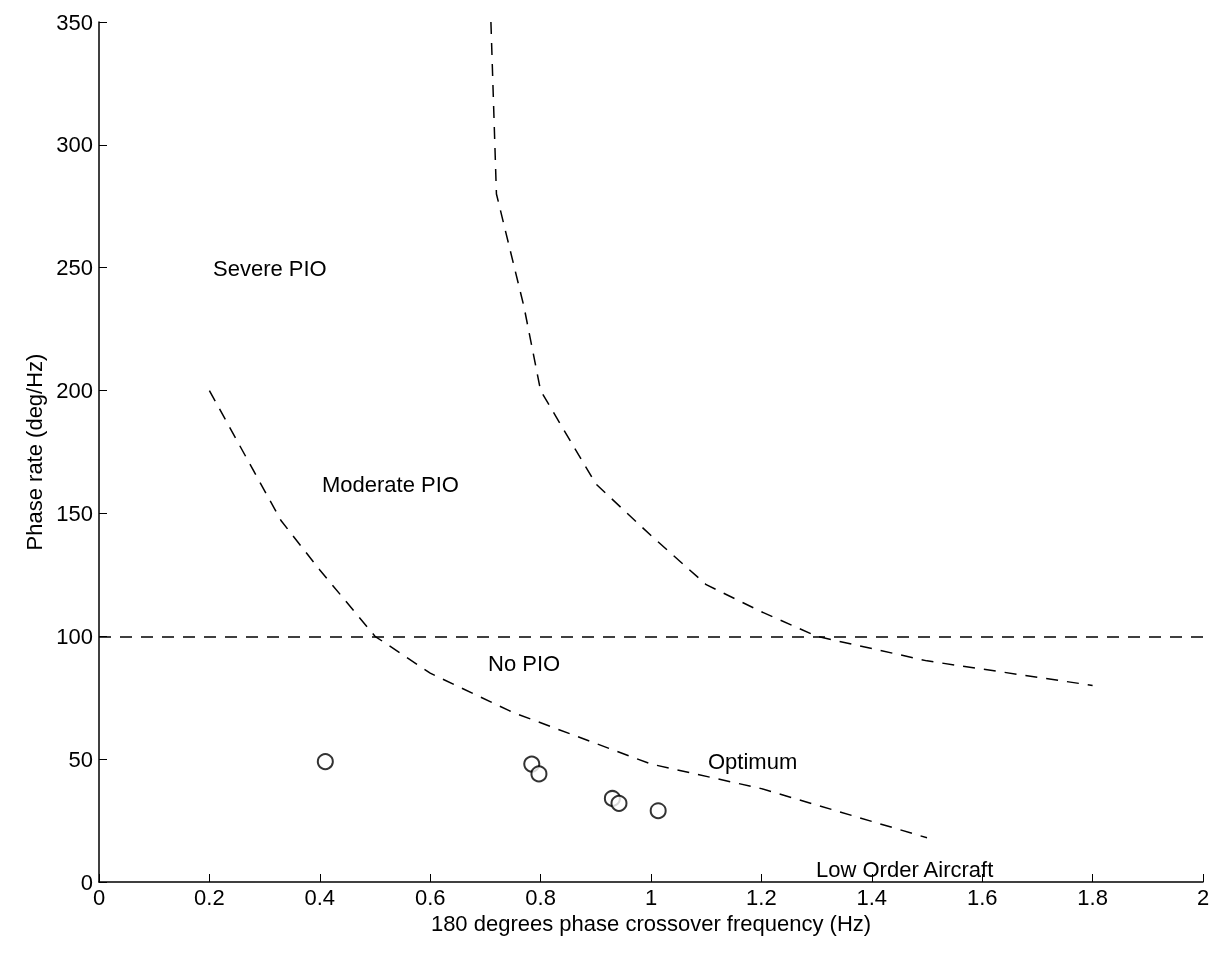 This screenshot has height=967, width=1223. I want to click on x-tick-label: 1.8, so click(1092, 897).